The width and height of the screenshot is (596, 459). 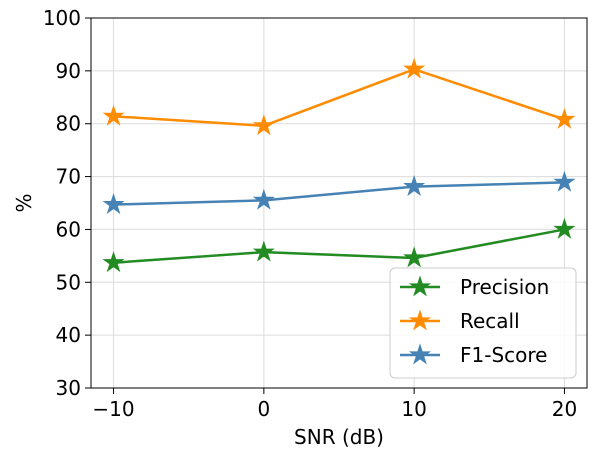 I want to click on legend-label: Precision, so click(x=504, y=287).